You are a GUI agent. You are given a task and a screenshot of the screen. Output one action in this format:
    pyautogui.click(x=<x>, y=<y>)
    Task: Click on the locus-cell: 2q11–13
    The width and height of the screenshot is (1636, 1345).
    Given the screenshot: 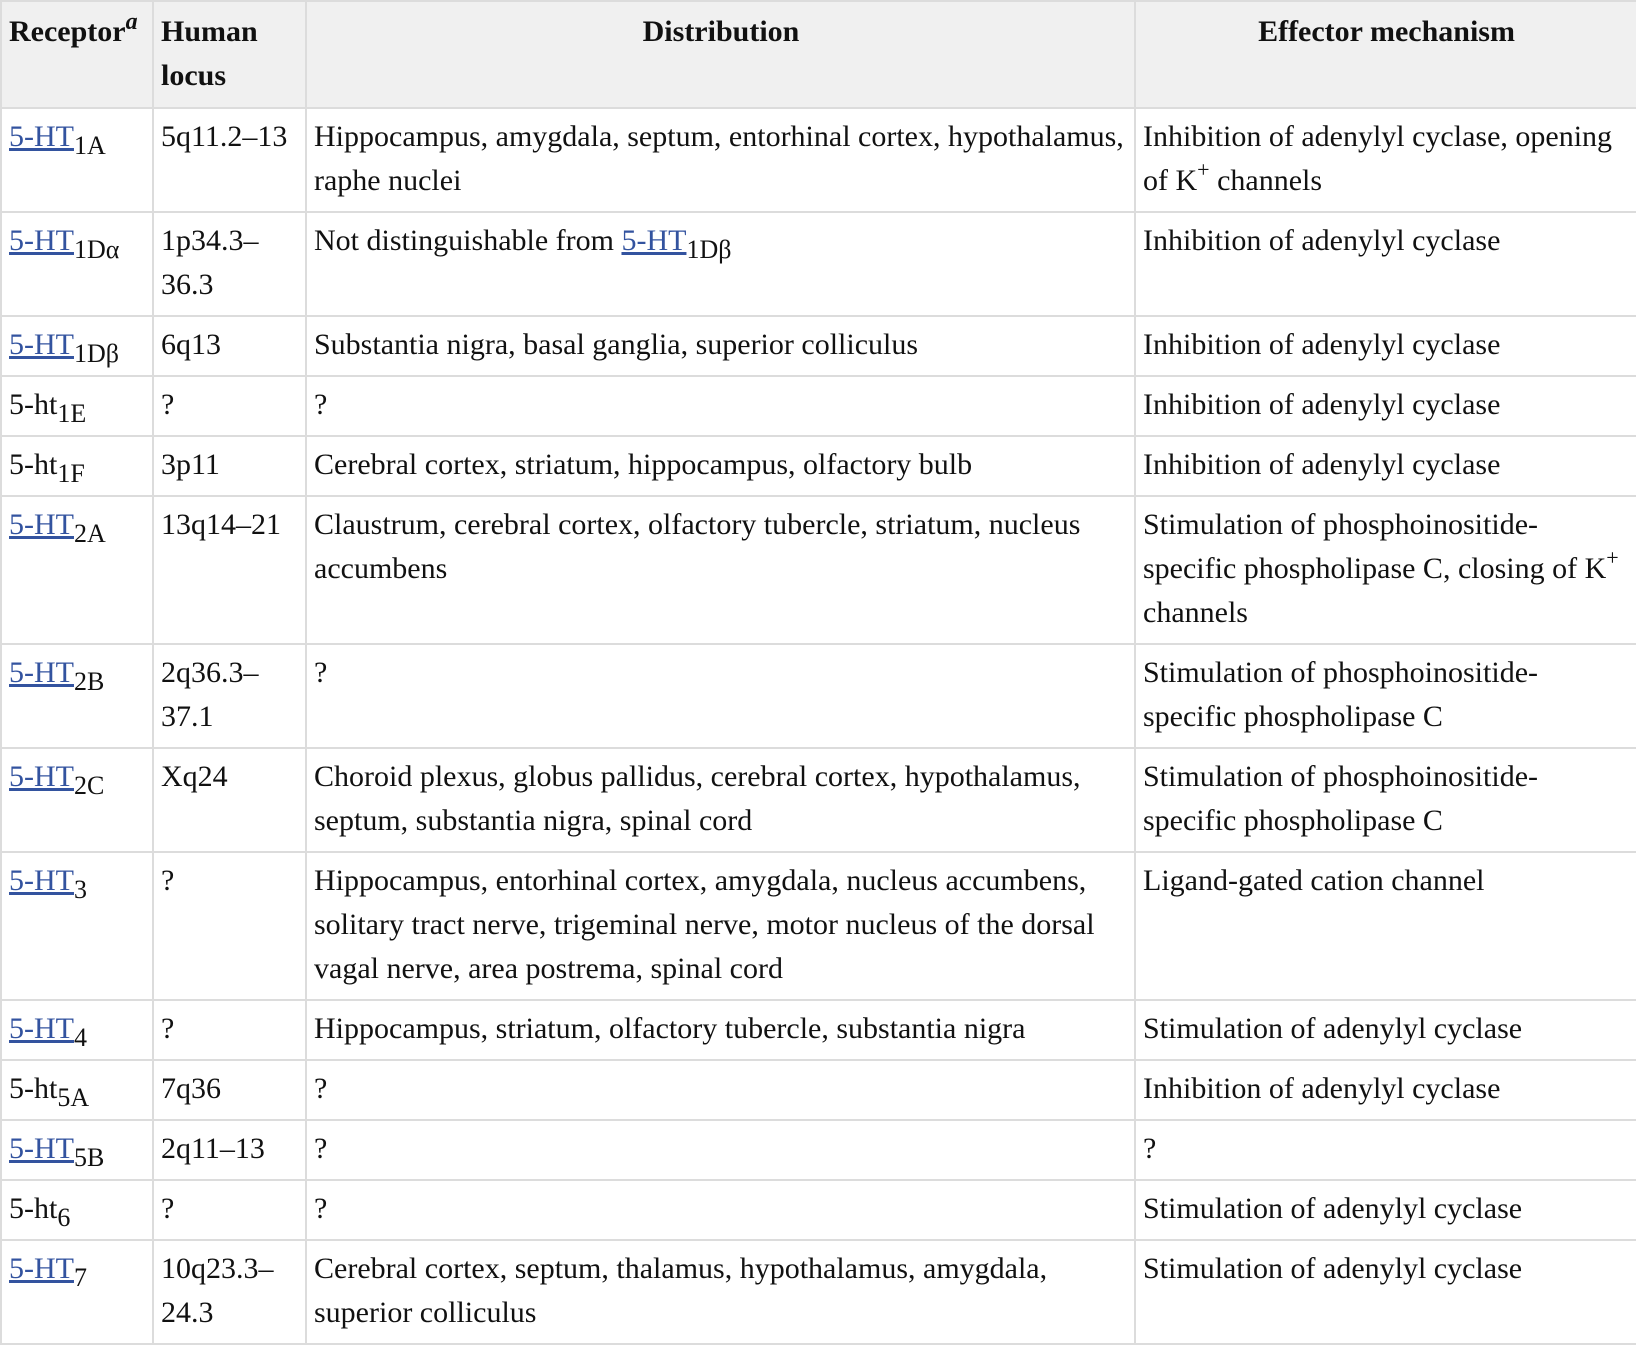 What is the action you would take?
    pyautogui.click(x=229, y=1150)
    